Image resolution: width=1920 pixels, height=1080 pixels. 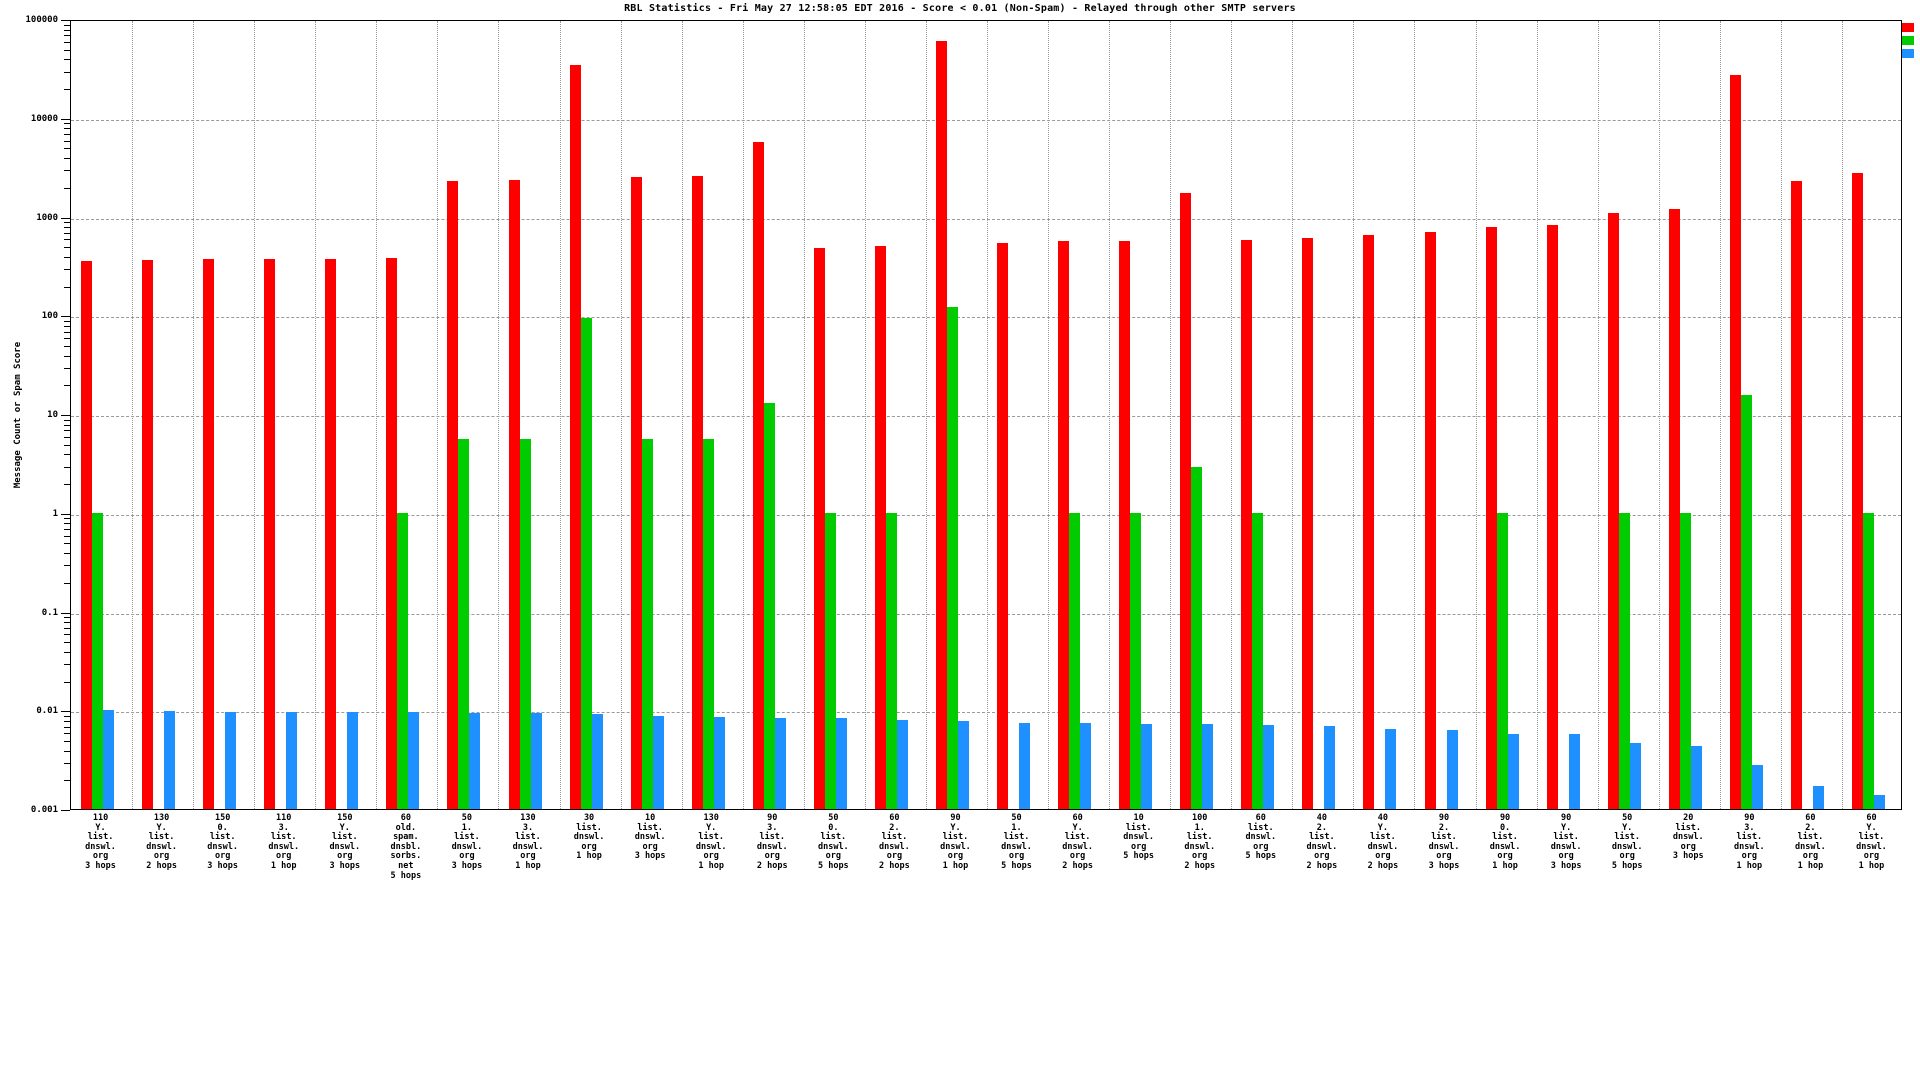 I want to click on y-tick-label: 1, so click(x=55, y=513).